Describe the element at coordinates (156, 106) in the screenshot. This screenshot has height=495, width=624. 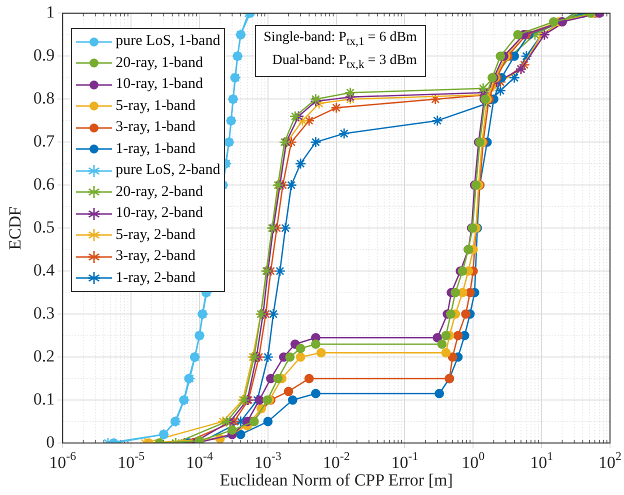
I see `legend-label: 5-ray, 1-band` at that location.